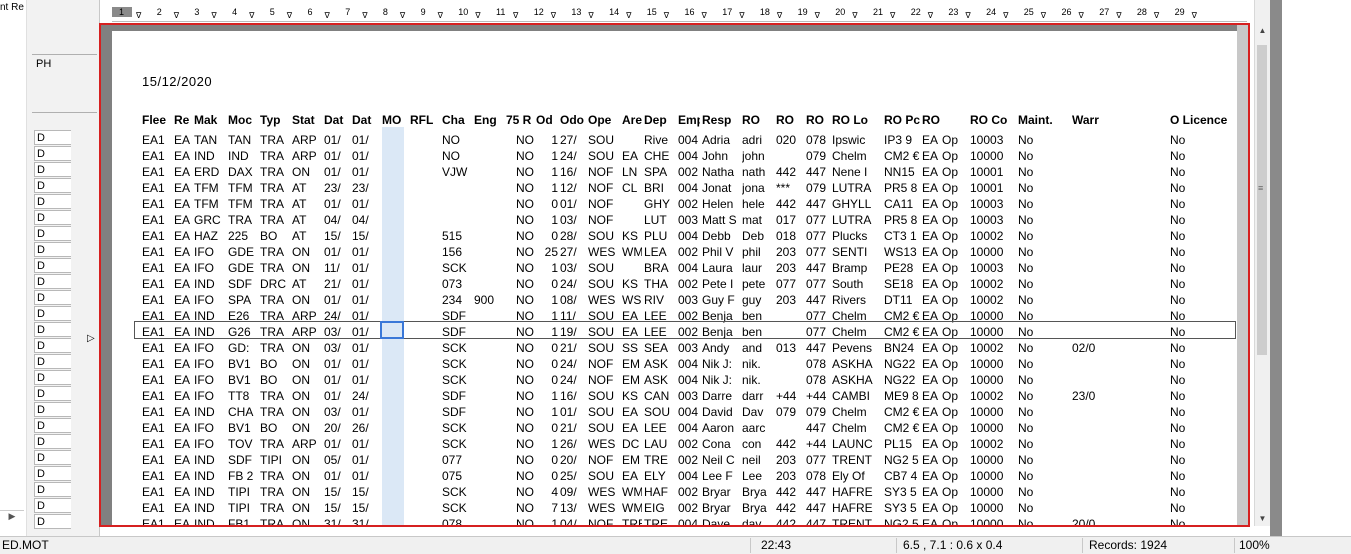  I want to click on column-header: RO Pc, so click(902, 120).